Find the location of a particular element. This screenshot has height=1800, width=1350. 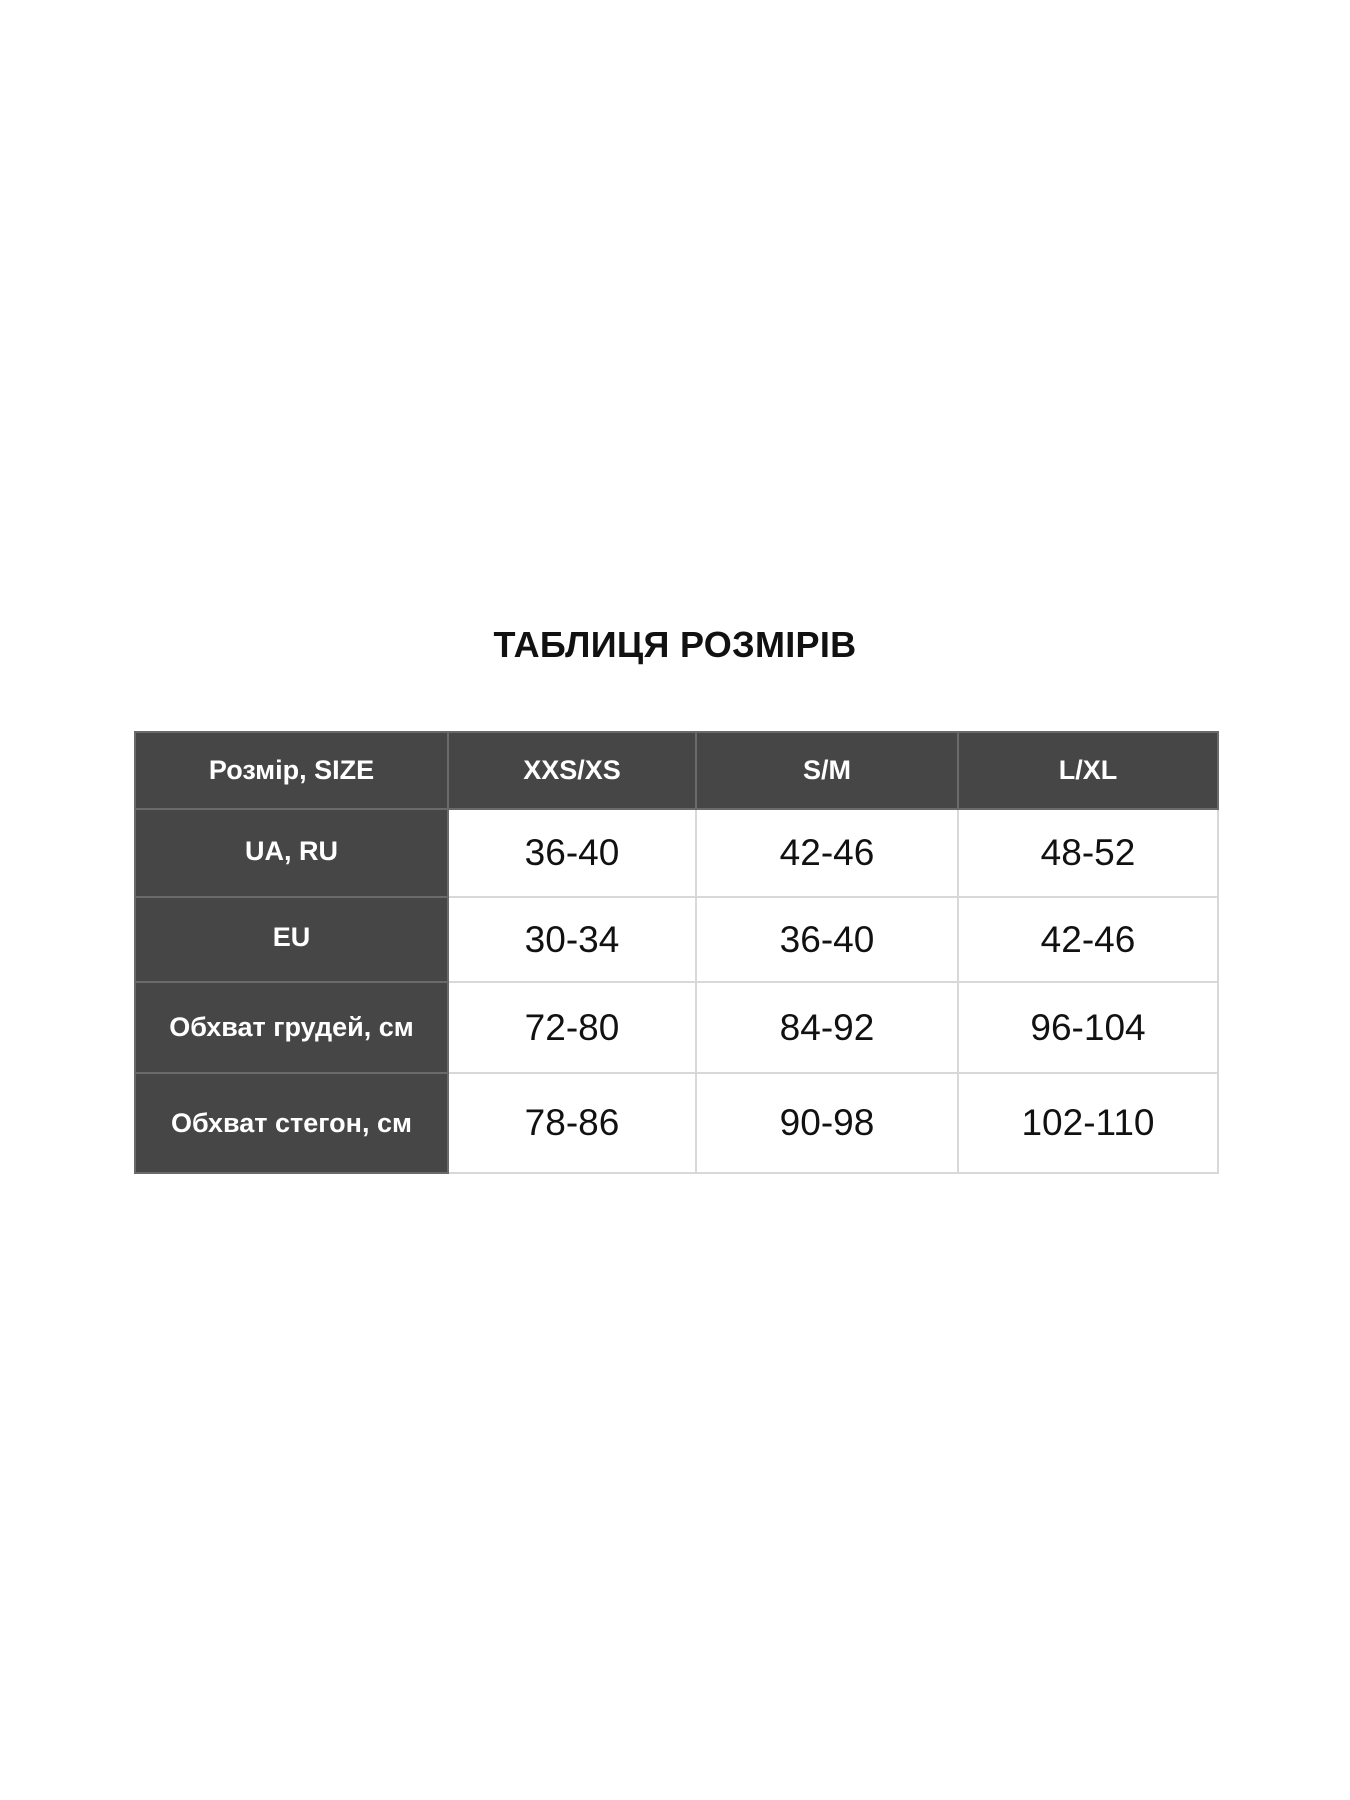

table-row: Обхват стегон, см 78-86 90-98 102-110 is located at coordinates (676, 1123).